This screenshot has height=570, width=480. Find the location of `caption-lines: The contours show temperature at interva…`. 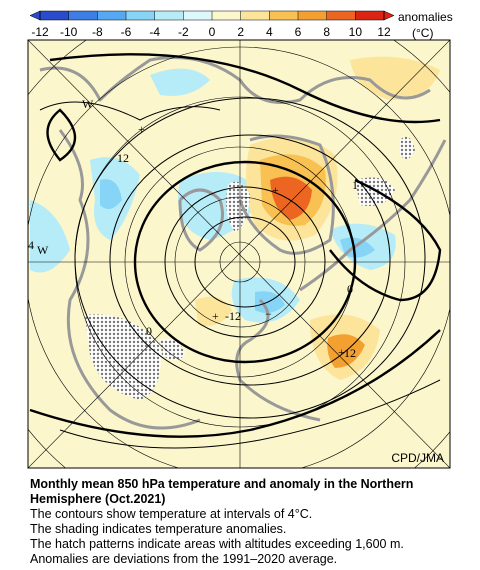

caption-lines: The contours show temperature at interva… is located at coordinates (250, 537).